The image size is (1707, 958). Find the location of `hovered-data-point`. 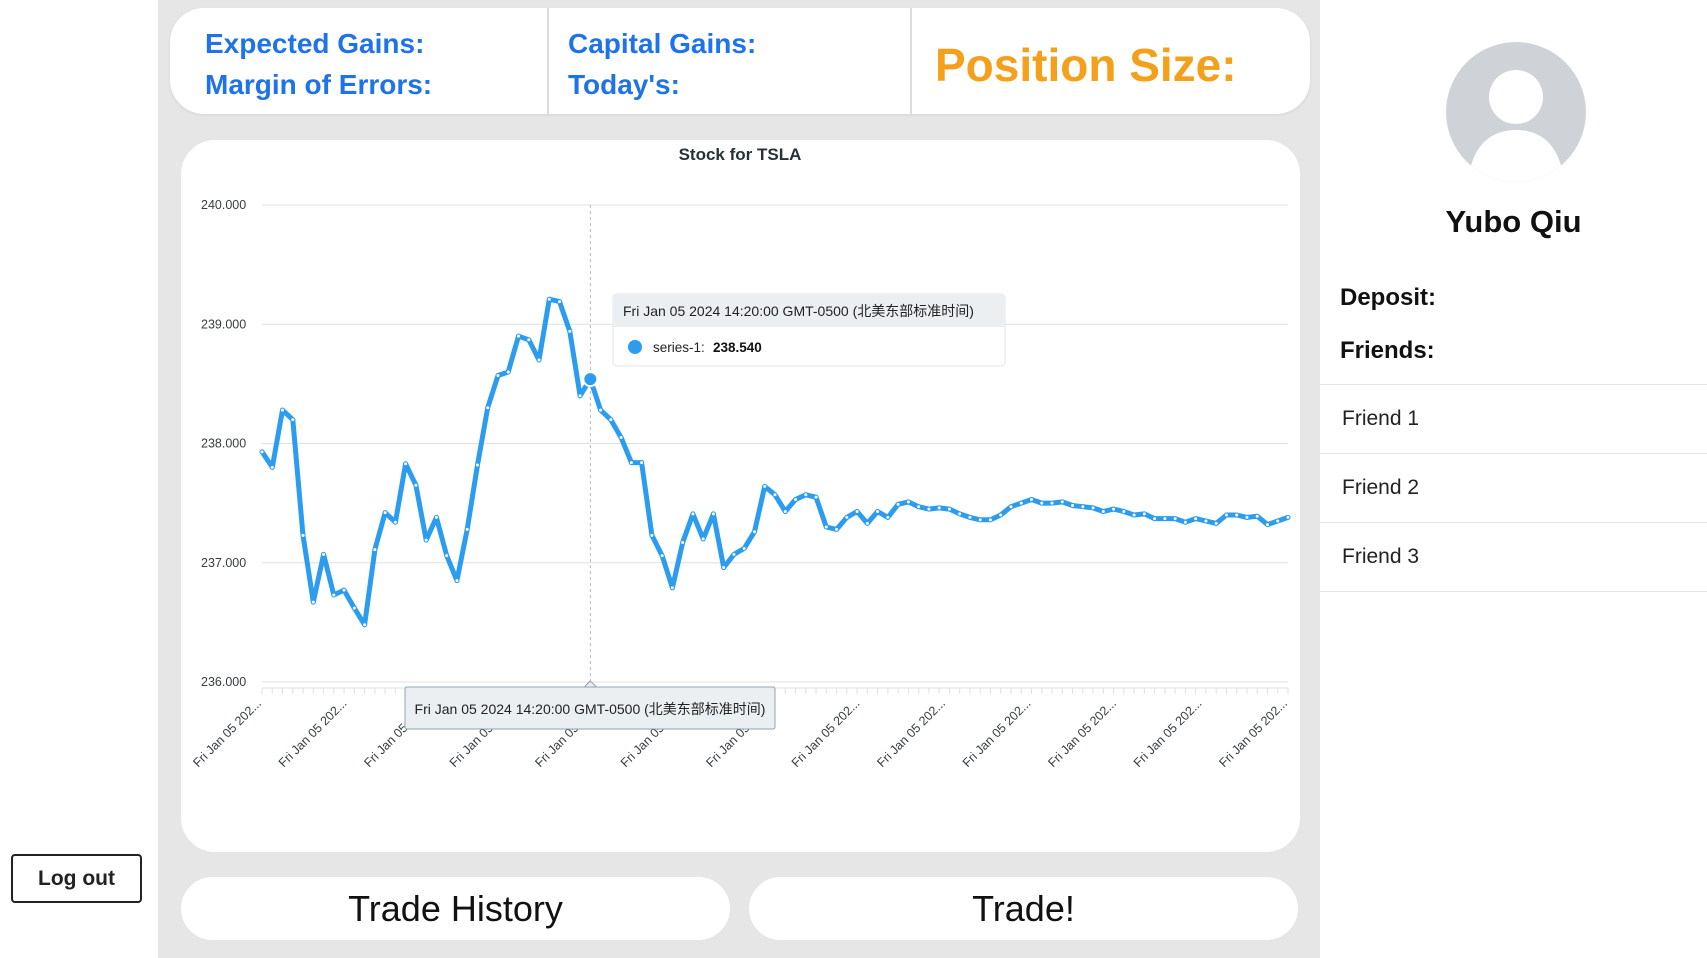

hovered-data-point is located at coordinates (590, 379).